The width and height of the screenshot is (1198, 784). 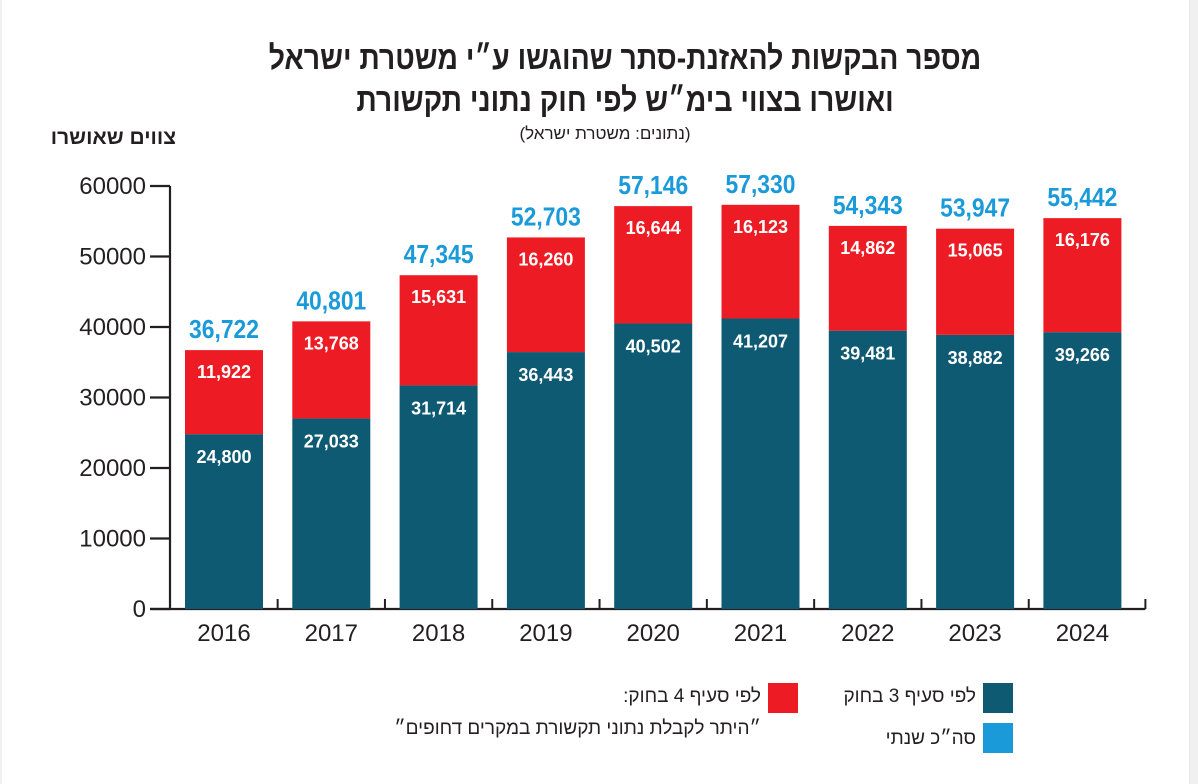 What do you see at coordinates (331, 441) in the screenshot?
I see `label-section3-2017: 27,033` at bounding box center [331, 441].